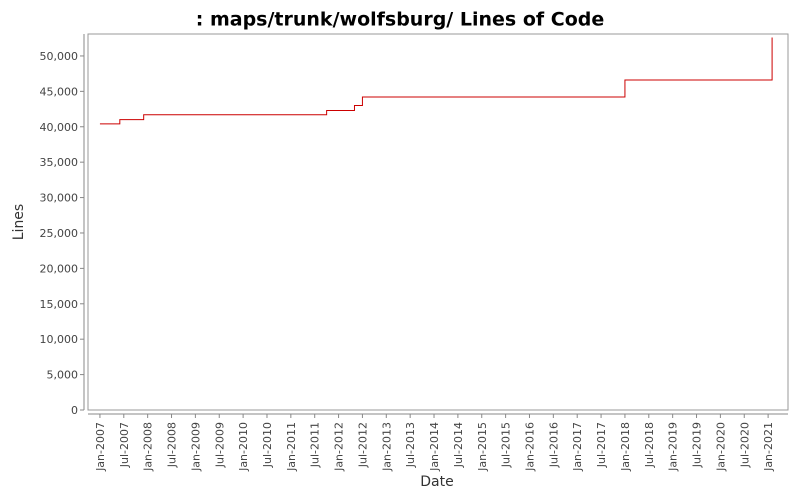  Describe the element at coordinates (124, 445) in the screenshot. I see `x-tick-label: Jul-2007` at that location.